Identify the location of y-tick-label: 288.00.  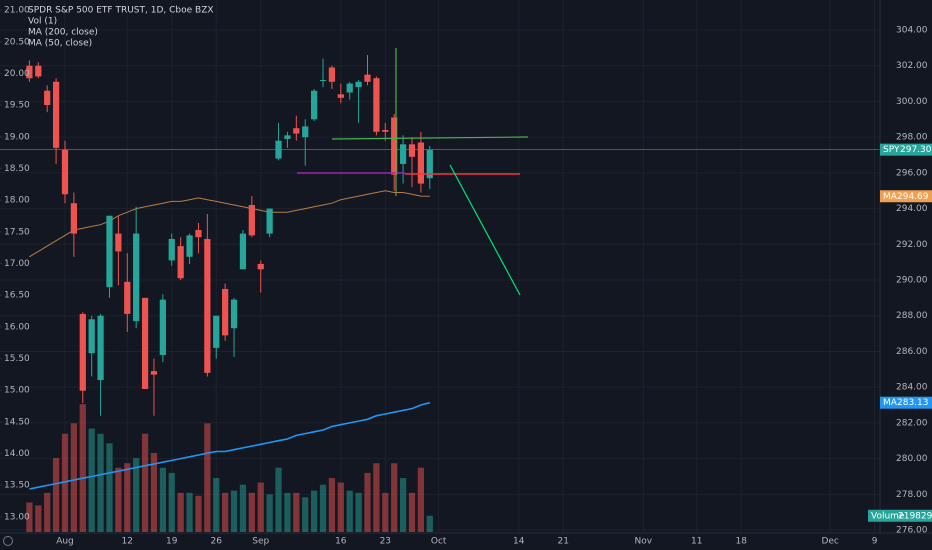
(912, 316).